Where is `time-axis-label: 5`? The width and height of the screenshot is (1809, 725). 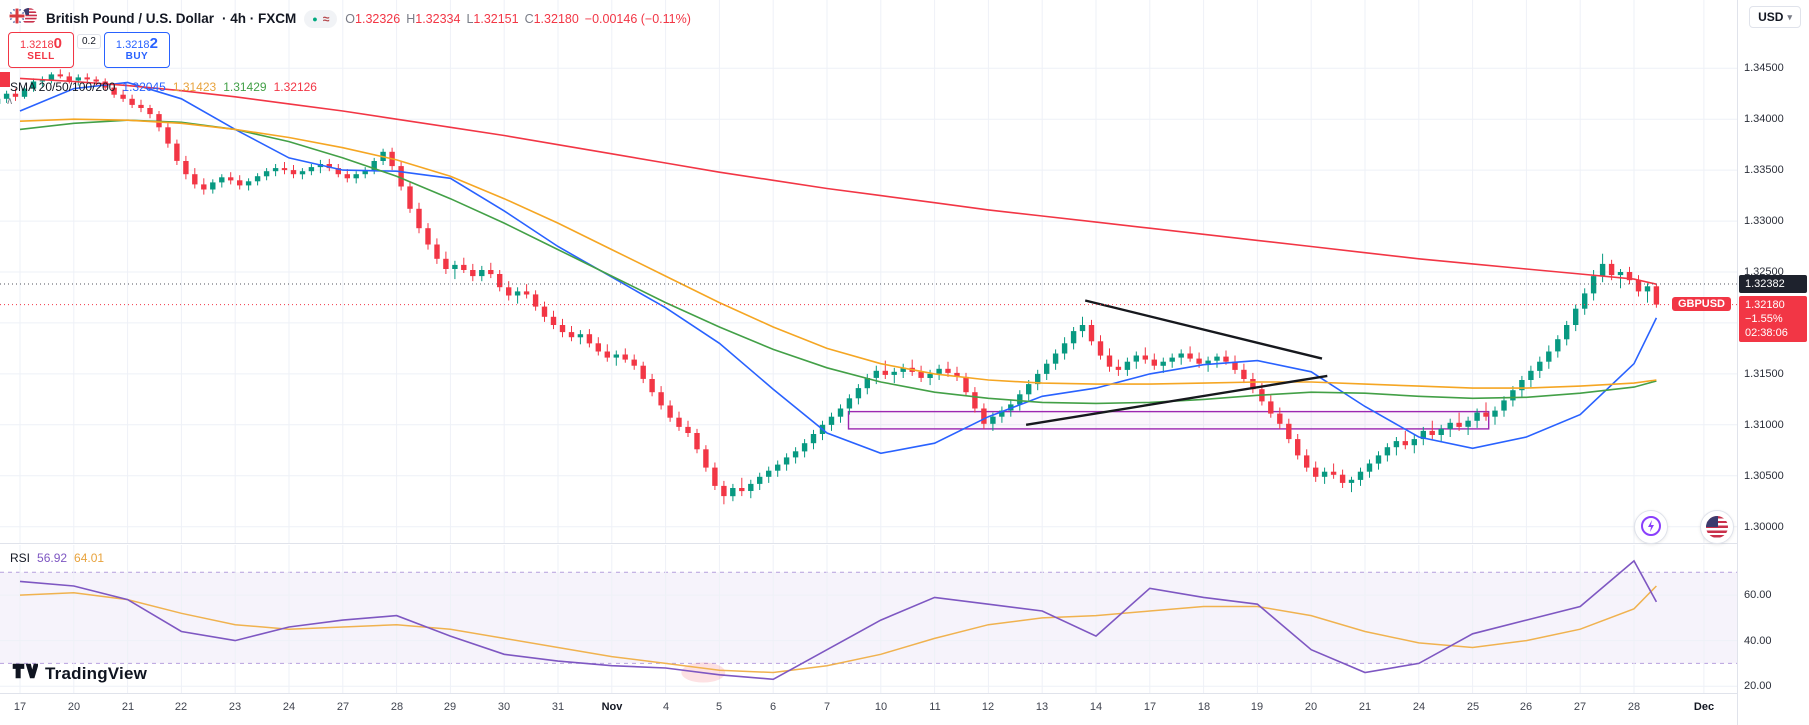 time-axis-label: 5 is located at coordinates (719, 707).